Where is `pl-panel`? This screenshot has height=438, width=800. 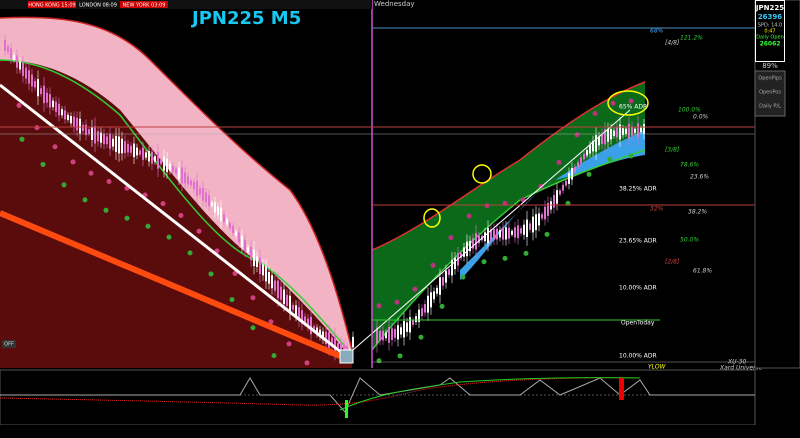
pl-panel is located at coordinates (770, 93).